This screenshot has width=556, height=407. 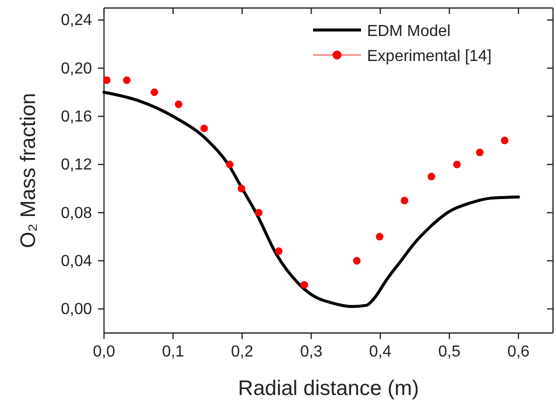 I want to click on legend-label: EDM Model, so click(x=409, y=31).